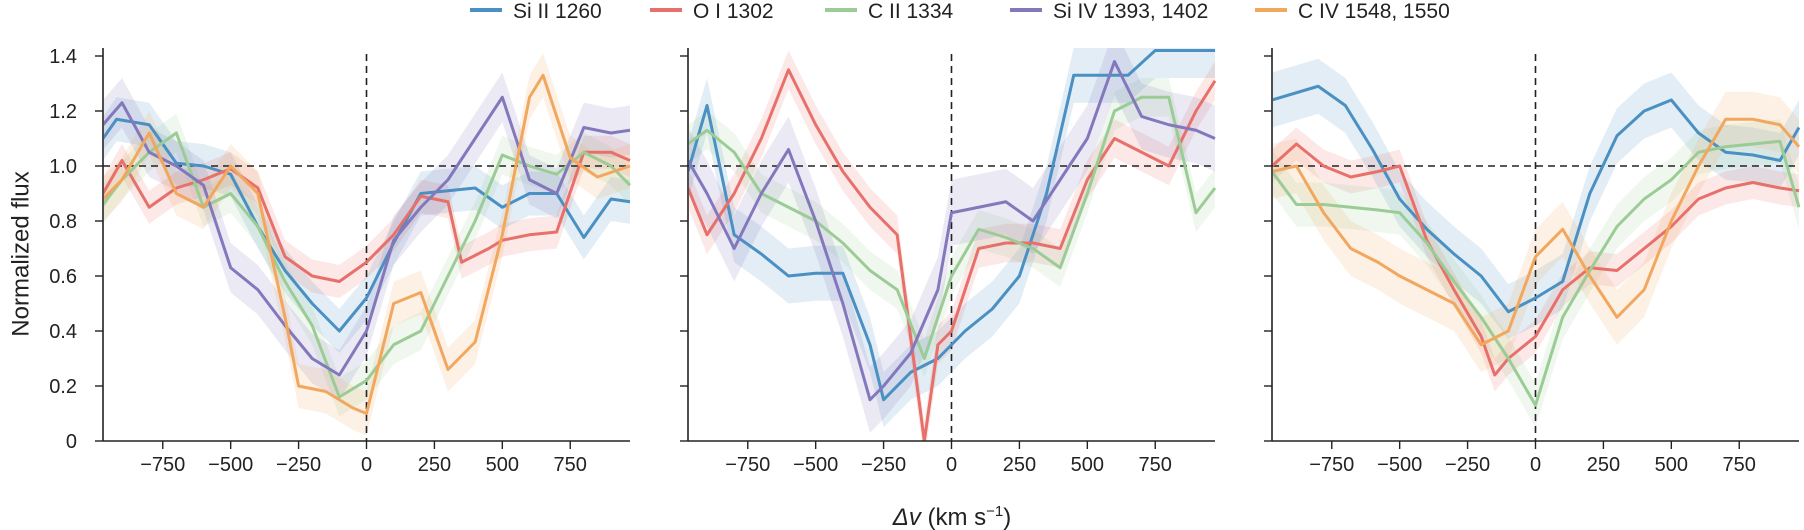 The width and height of the screenshot is (1804, 530). What do you see at coordinates (63, 57) in the screenshot?
I see `y-tick-label: 1.4` at bounding box center [63, 57].